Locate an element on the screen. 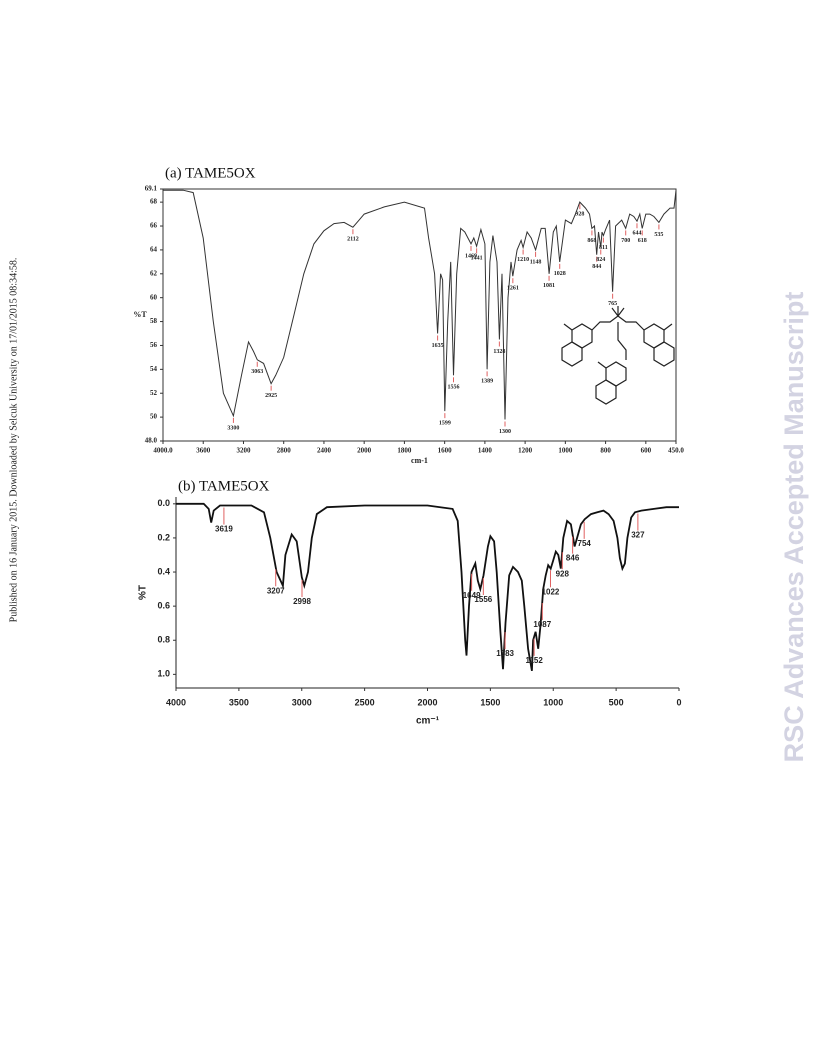  x-tick-label: 2400 is located at coordinates (324, 451).